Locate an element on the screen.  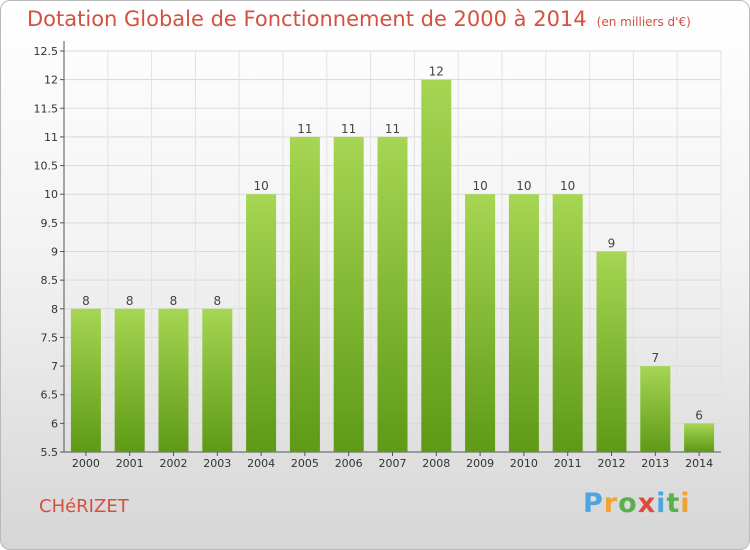
bar-2014 is located at coordinates (699, 437).